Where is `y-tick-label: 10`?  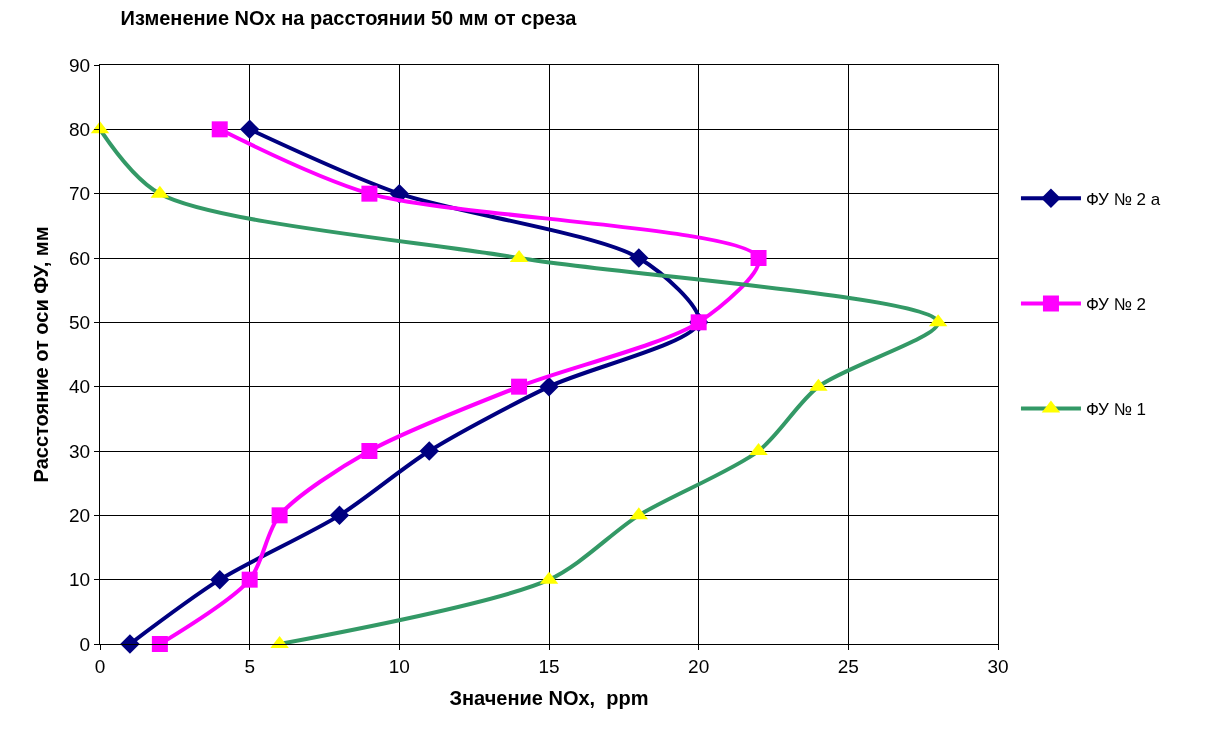 y-tick-label: 10 is located at coordinates (80, 580).